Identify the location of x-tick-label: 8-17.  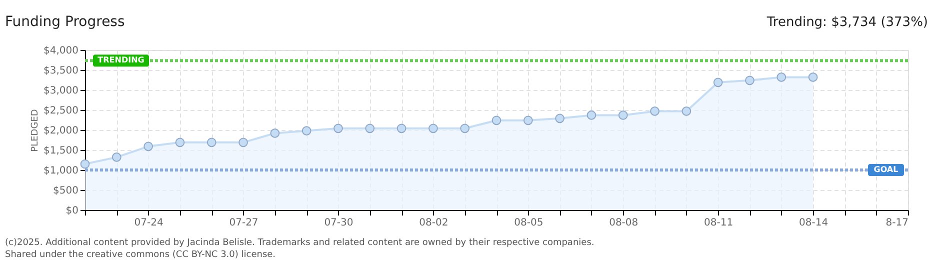
(897, 223).